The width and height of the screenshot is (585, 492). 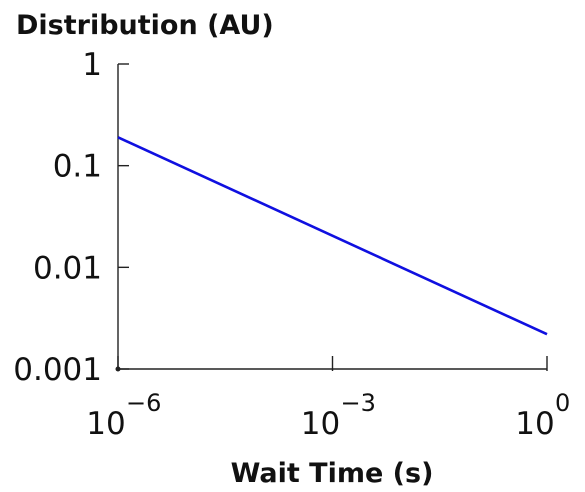 What do you see at coordinates (57, 370) in the screenshot?
I see `y-tick-label: 0.001` at bounding box center [57, 370].